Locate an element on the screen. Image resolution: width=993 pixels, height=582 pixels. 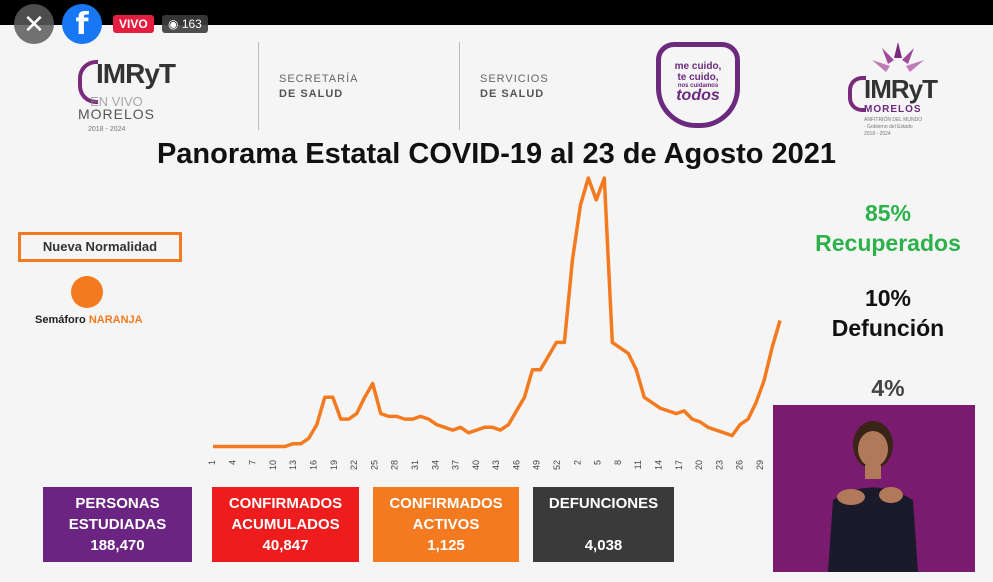
x-tick-label: 19 is located at coordinates (334, 465).